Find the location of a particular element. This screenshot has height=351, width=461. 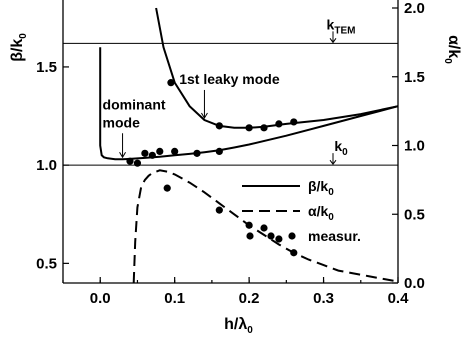

annotation-dominant: dominant is located at coordinates (134, 104).